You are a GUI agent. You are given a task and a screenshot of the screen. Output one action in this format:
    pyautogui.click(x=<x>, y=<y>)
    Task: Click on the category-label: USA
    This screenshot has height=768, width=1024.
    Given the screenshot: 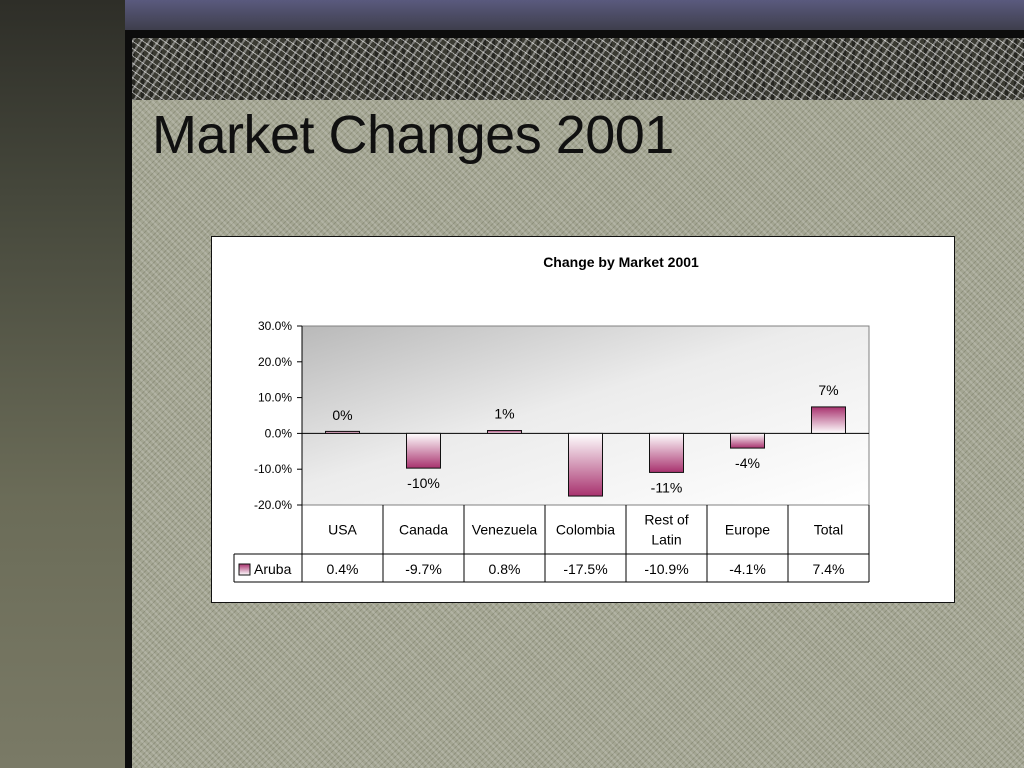 What is the action you would take?
    pyautogui.click(x=342, y=530)
    